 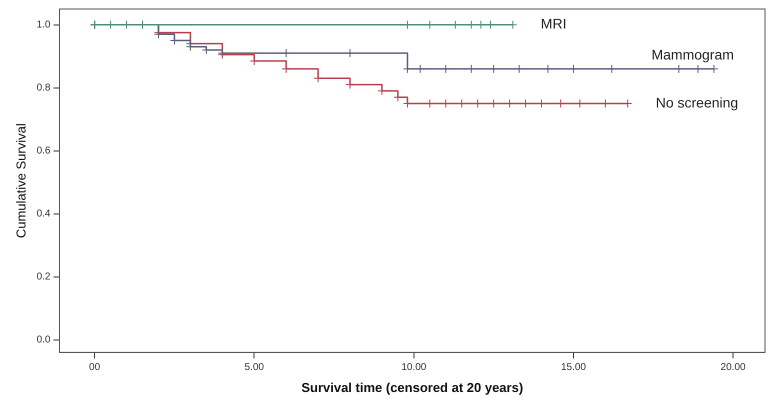 What do you see at coordinates (254, 368) in the screenshot?
I see `x-tick-label: 5.00` at bounding box center [254, 368].